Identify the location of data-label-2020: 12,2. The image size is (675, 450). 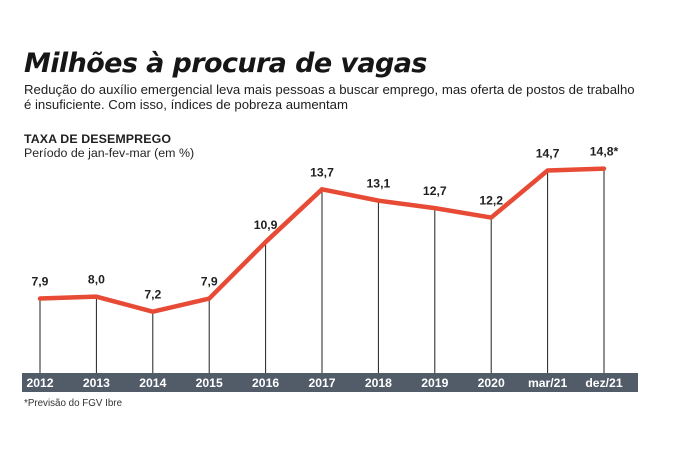
(491, 201).